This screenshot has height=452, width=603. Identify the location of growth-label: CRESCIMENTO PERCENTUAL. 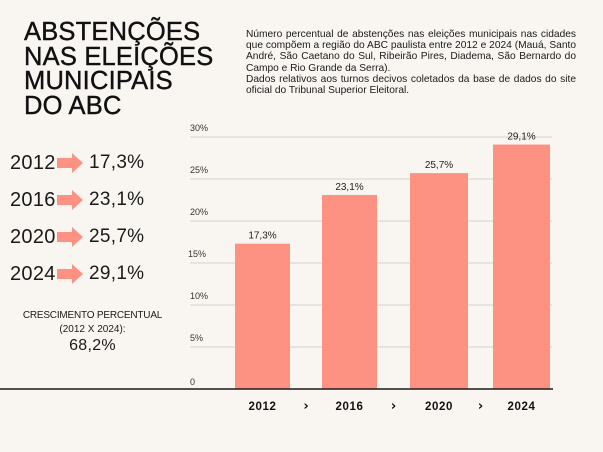
(92, 315).